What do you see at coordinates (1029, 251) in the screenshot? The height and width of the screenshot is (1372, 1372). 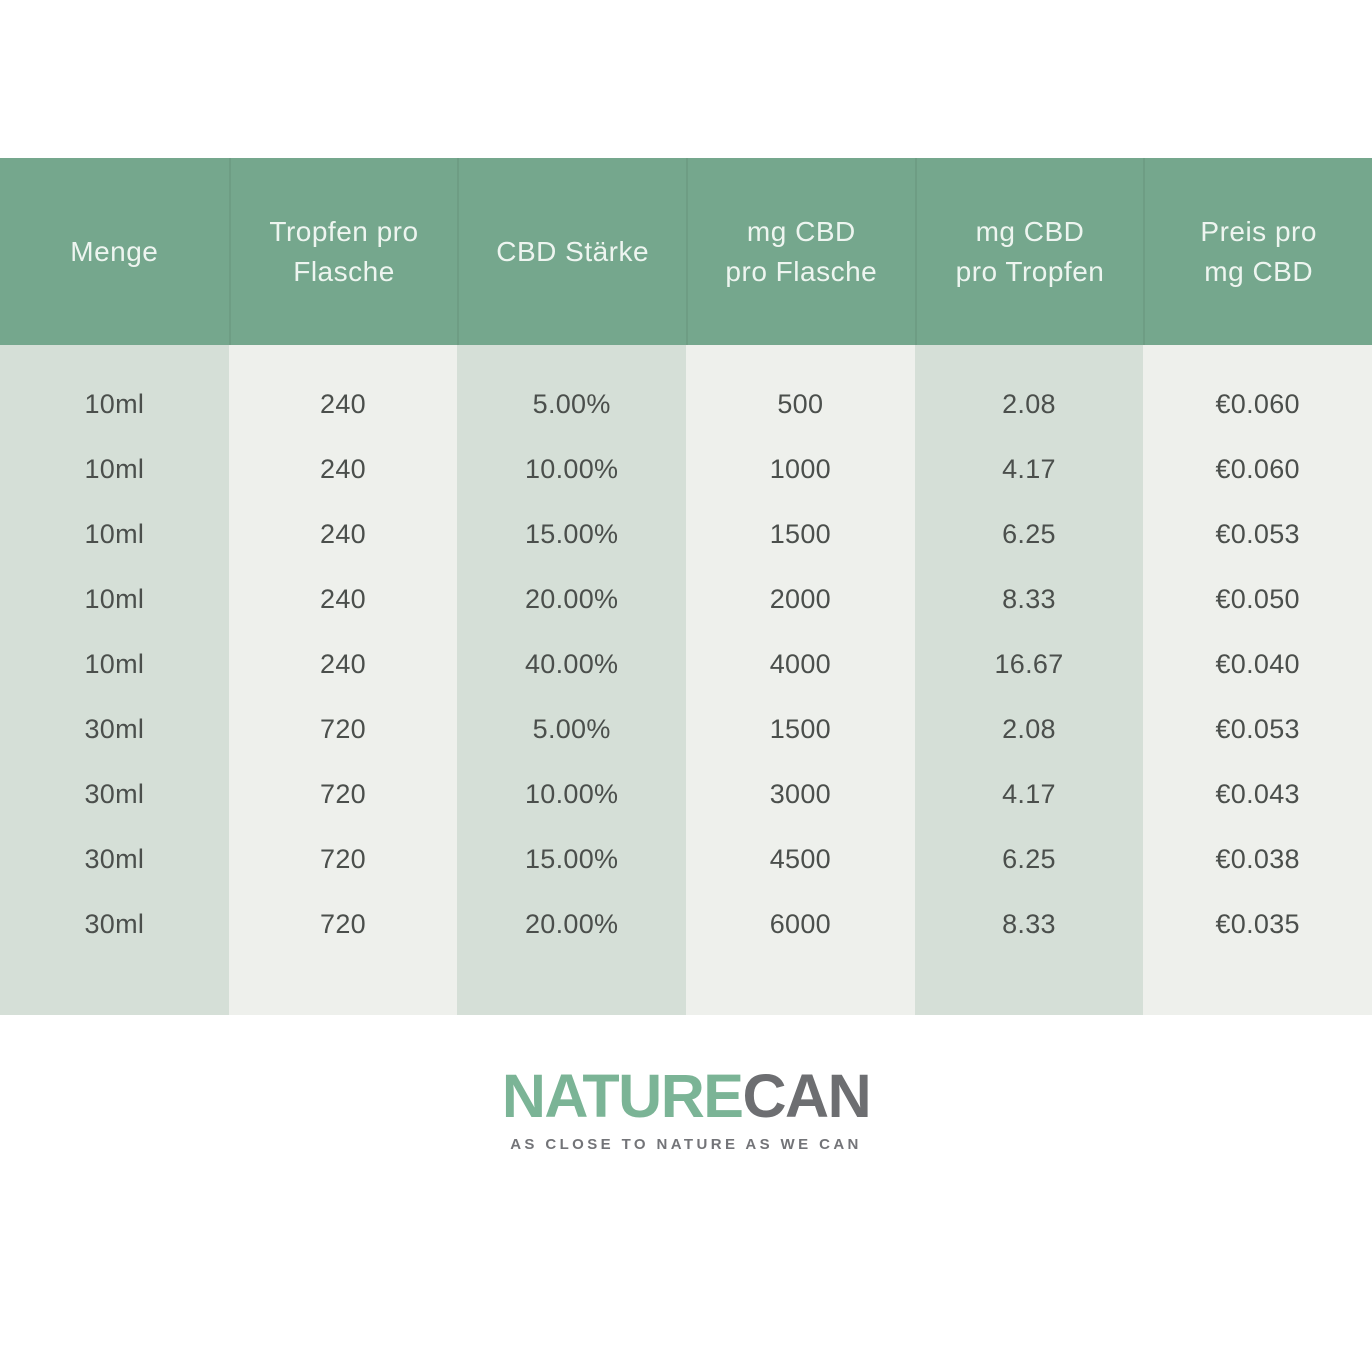 I see `table-header-cell-mg-cbd-pro-tropfen: mg CBD pro Tropfen` at bounding box center [1029, 251].